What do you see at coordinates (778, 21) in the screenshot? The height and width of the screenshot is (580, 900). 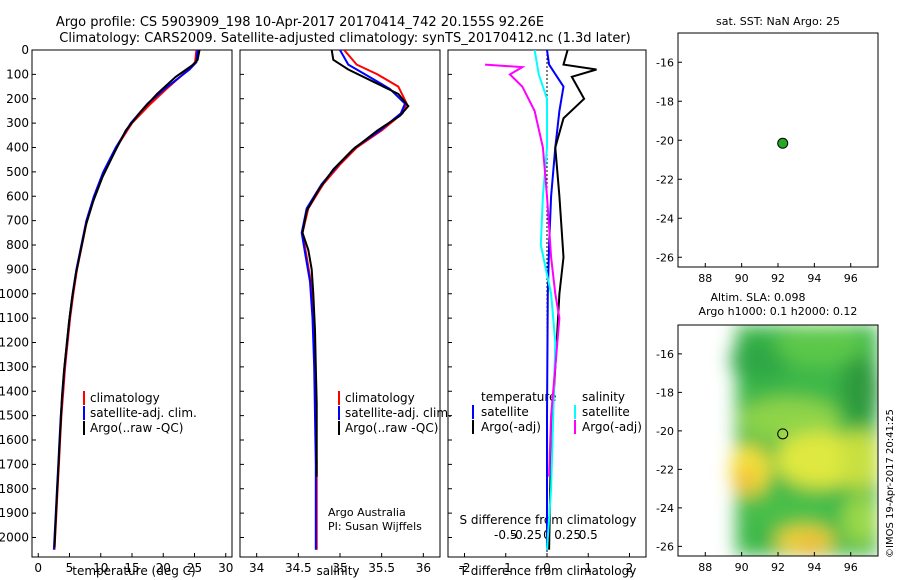 I see `sst-map-title: sat. SST: NaN Argo: 25` at bounding box center [778, 21].